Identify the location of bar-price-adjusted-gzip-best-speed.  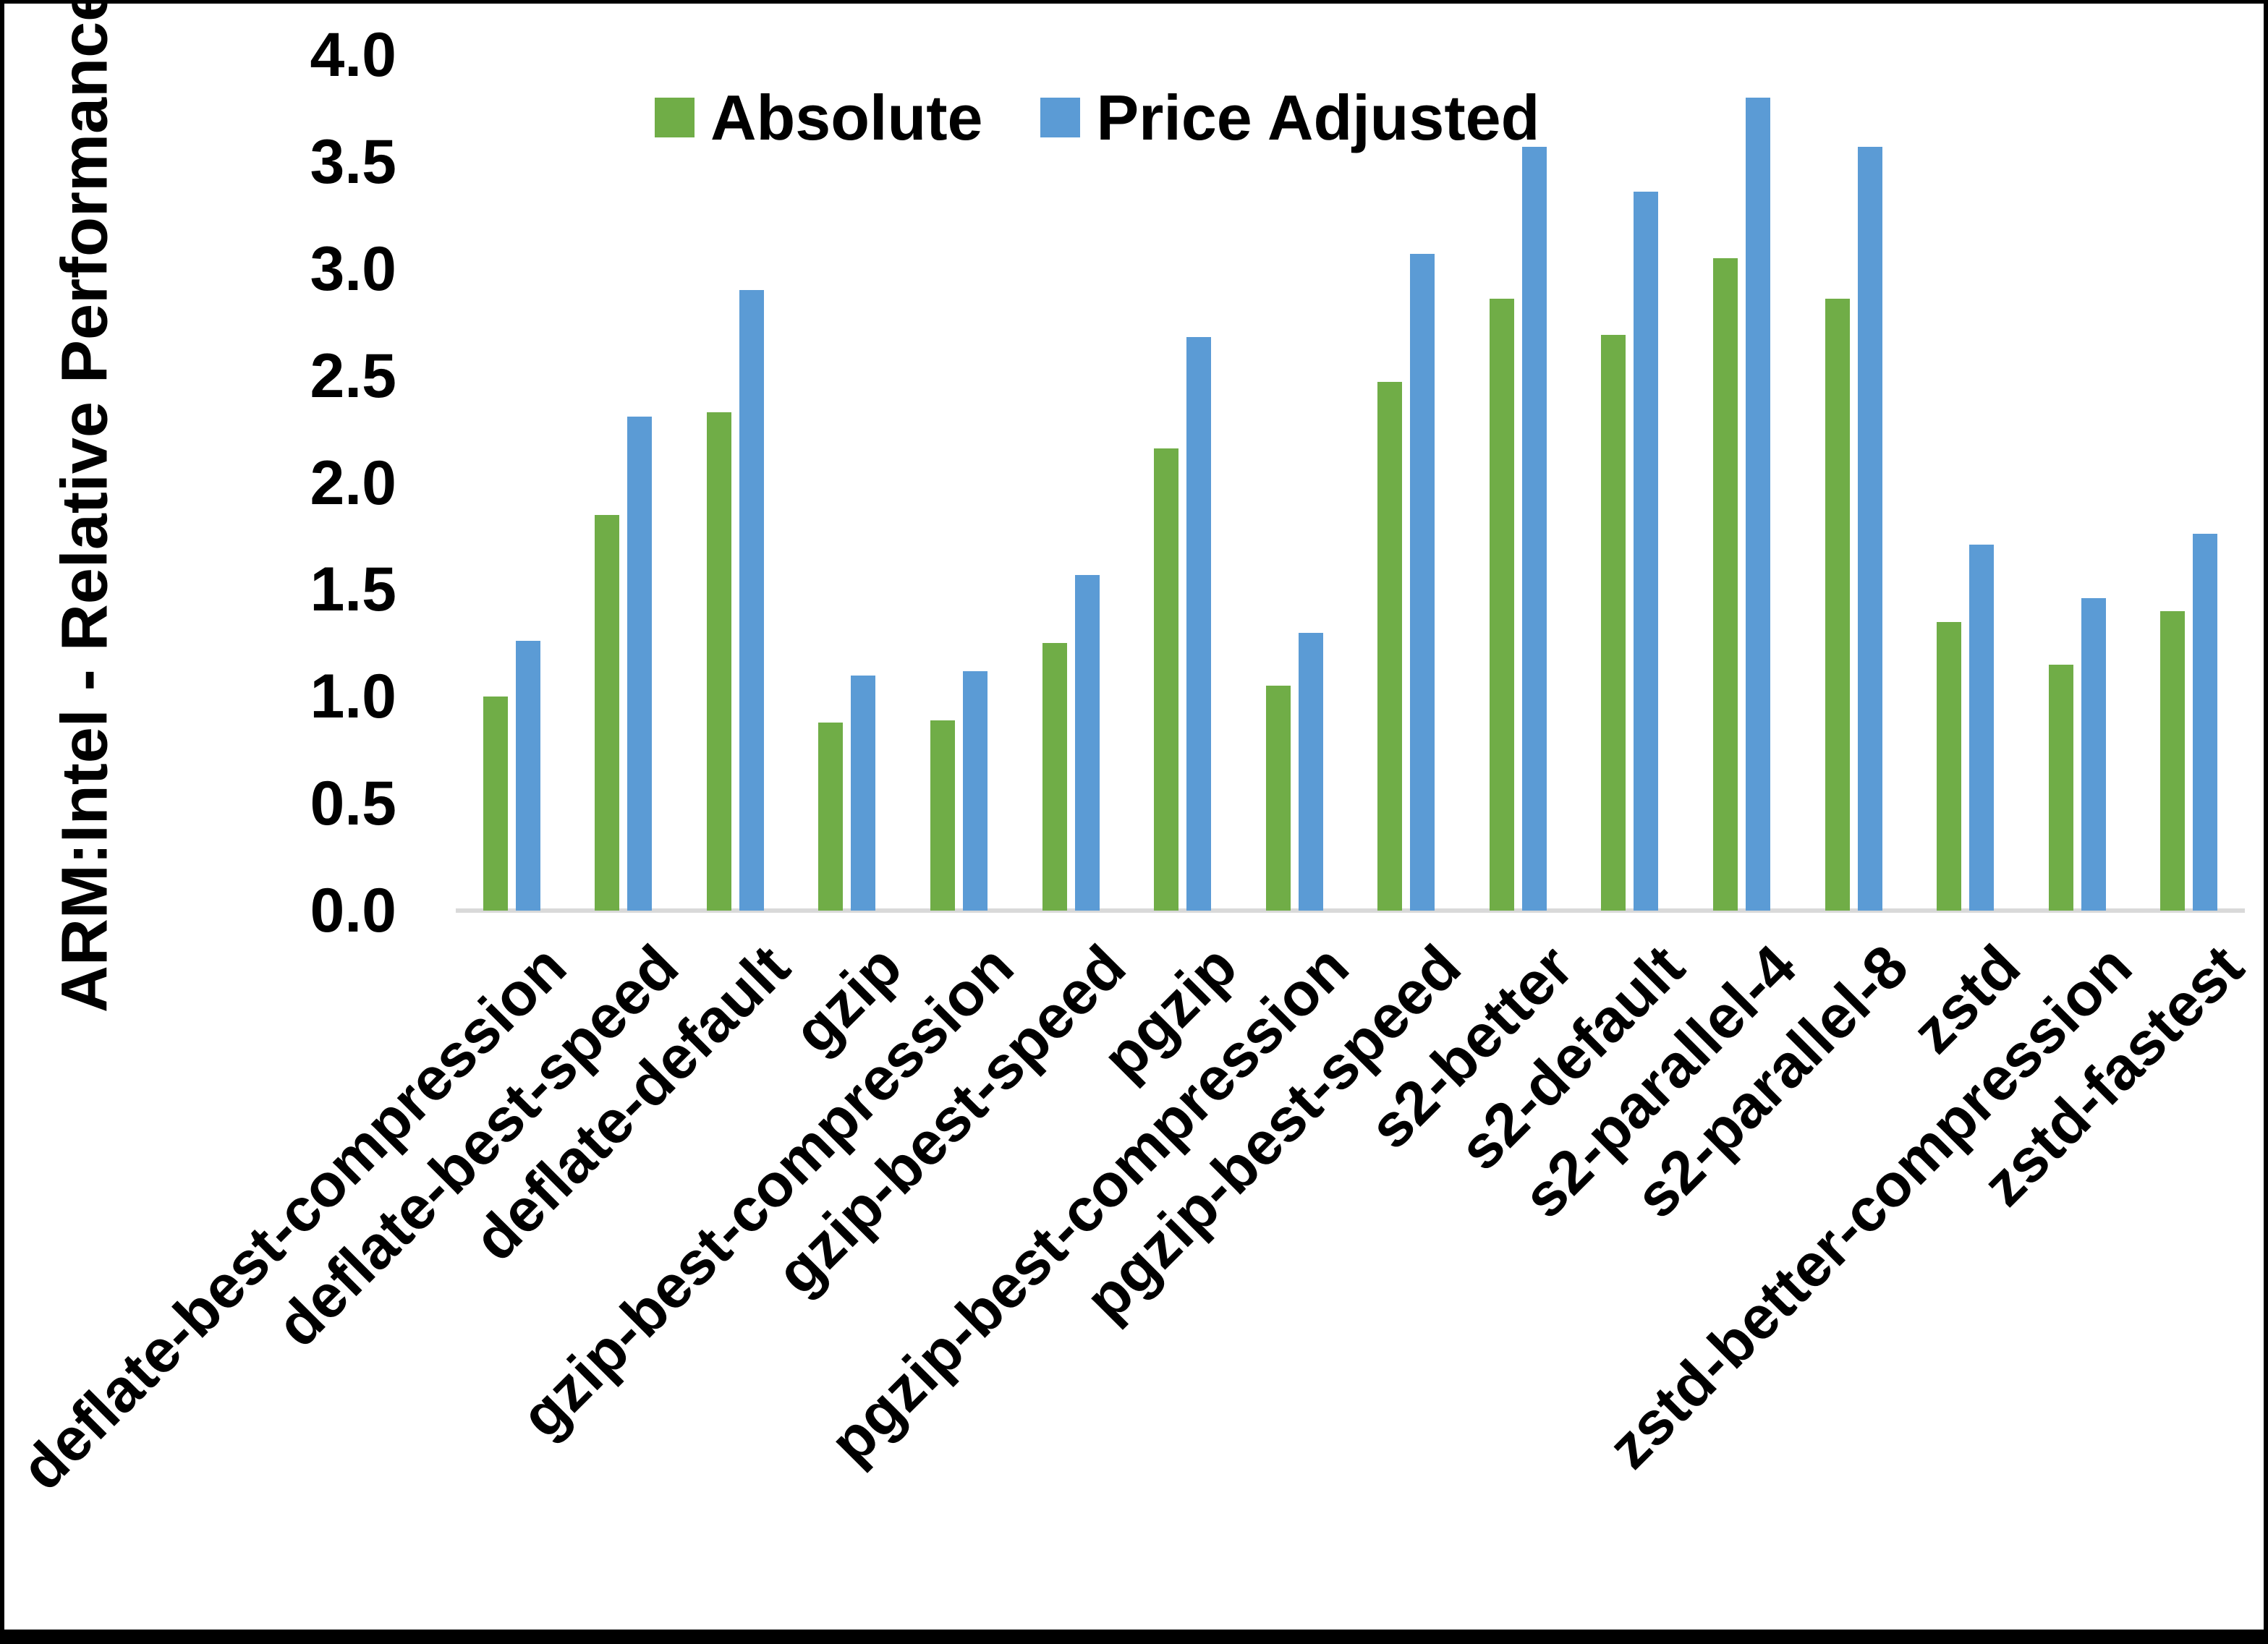
(1087, 743).